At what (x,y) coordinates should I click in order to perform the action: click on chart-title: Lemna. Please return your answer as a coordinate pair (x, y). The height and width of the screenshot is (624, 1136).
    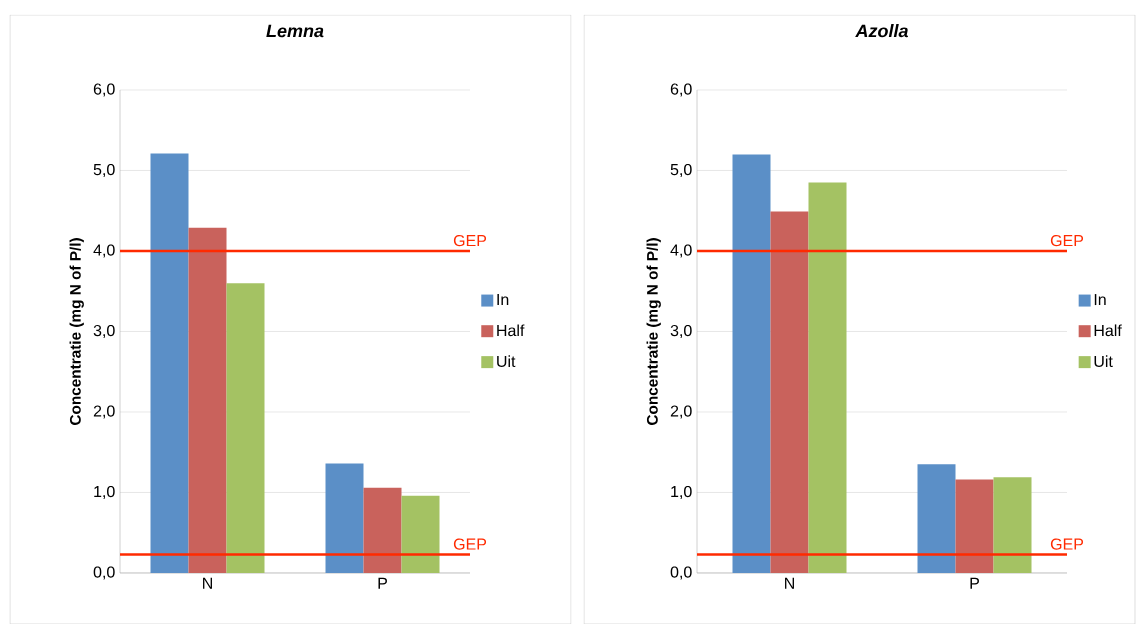
    Looking at the image, I should click on (295, 31).